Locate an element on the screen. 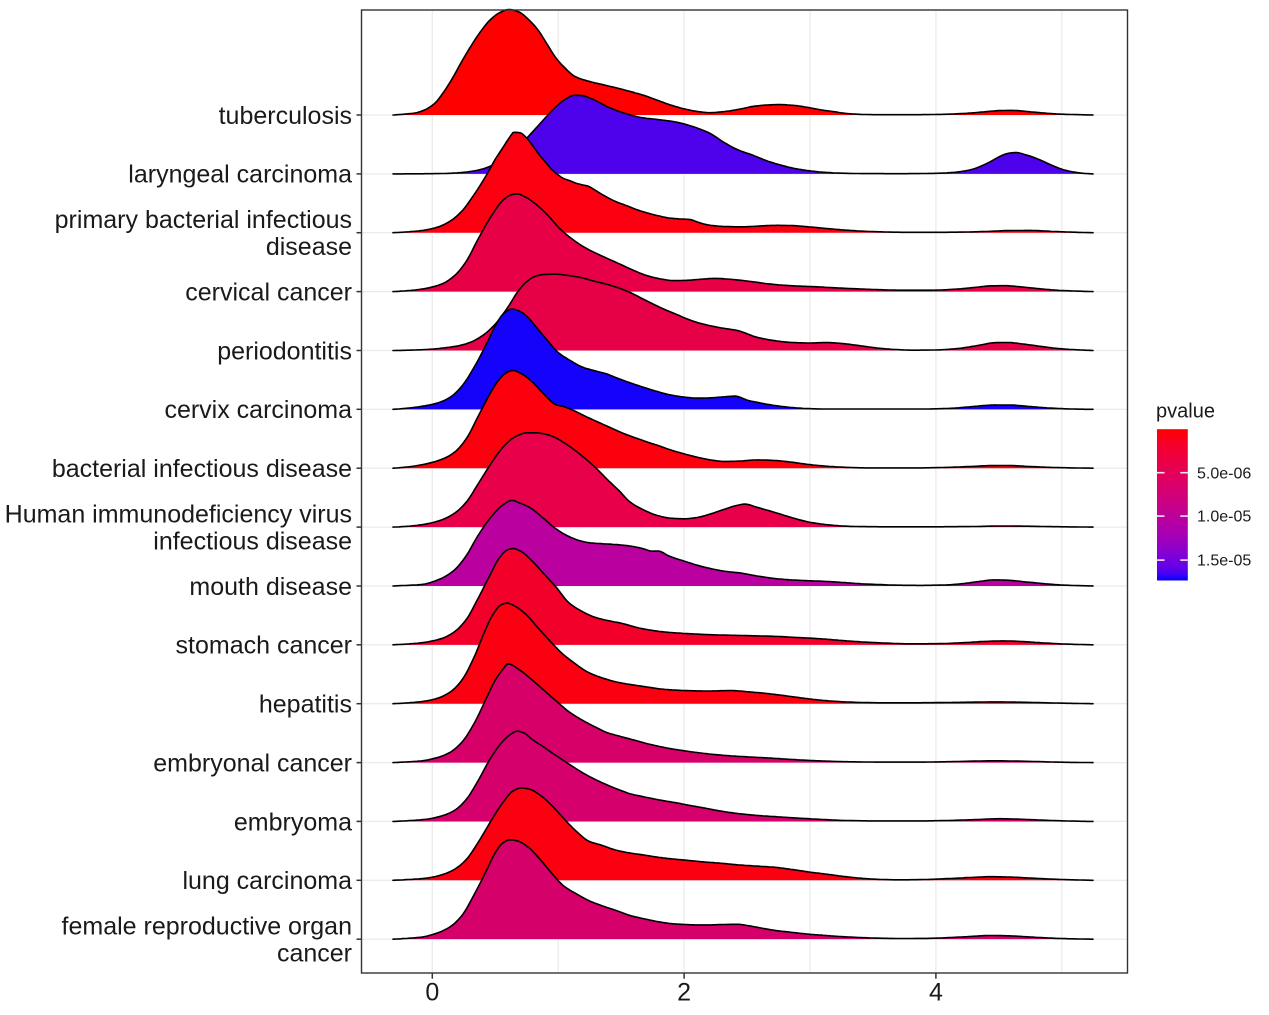  svg-text: bacterial infectious disease is located at coordinates (202, 469).